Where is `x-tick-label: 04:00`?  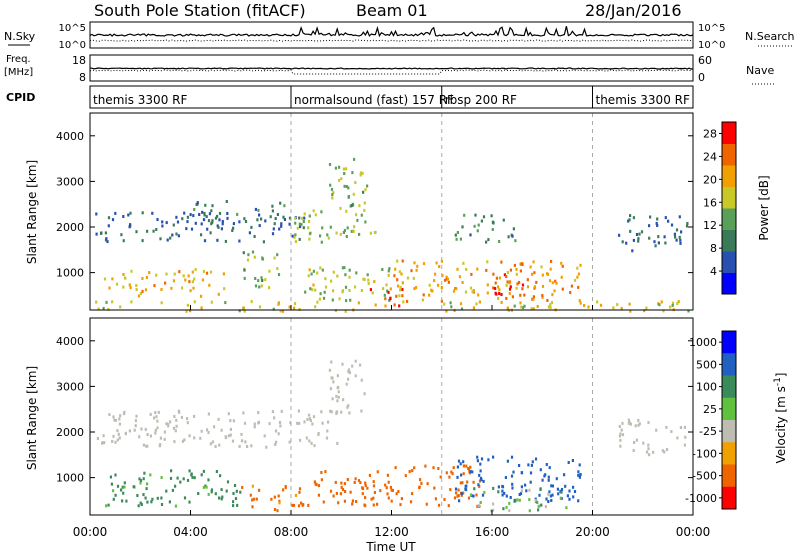 x-tick-label: 04:00 is located at coordinates (190, 532).